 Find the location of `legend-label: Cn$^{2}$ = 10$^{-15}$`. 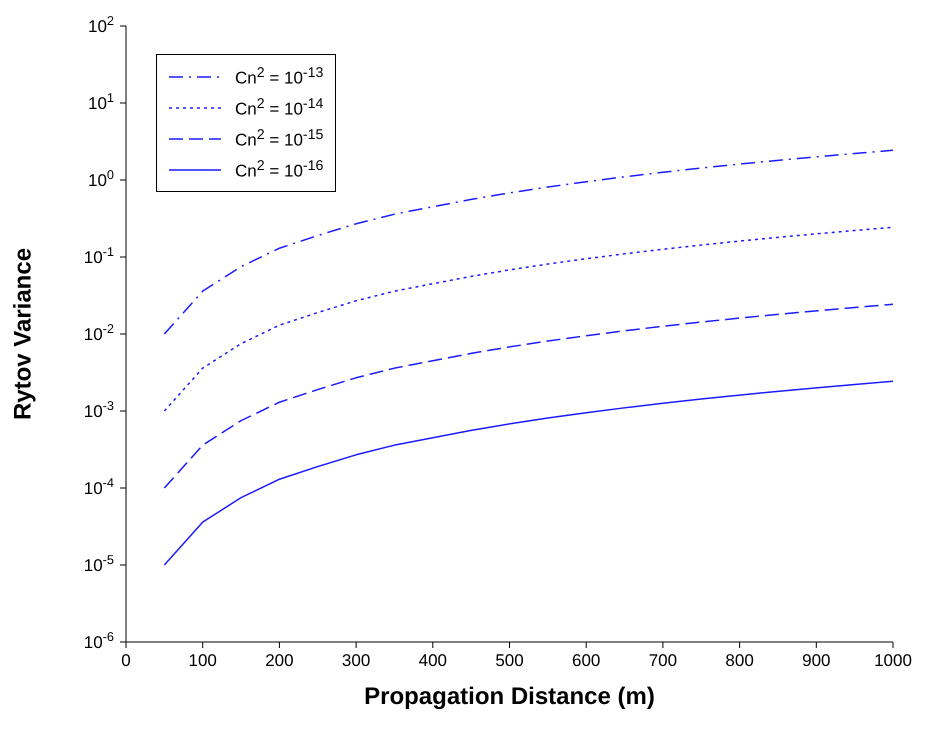

legend-label: Cn$^{2}$ = 10$^{-15}$ is located at coordinates (279, 138).